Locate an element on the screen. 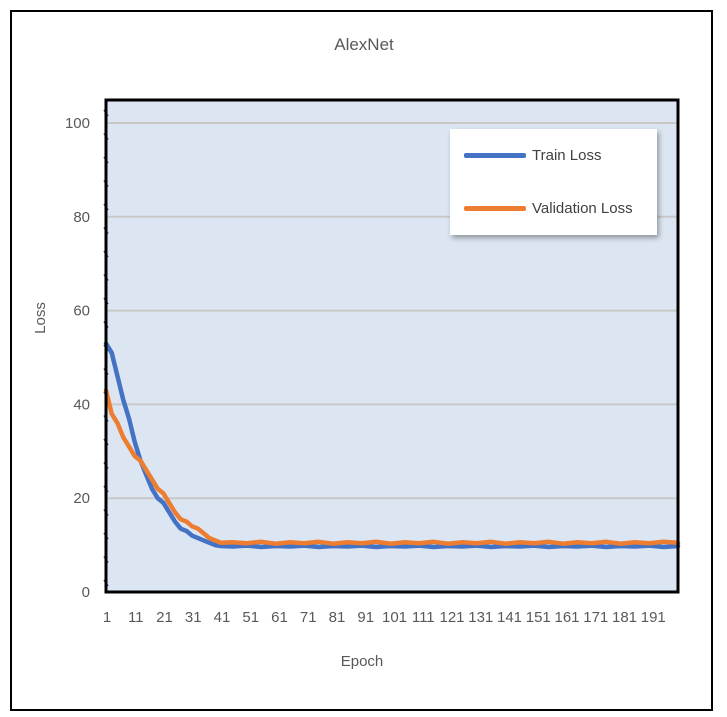 The height and width of the screenshot is (717, 727). x-tick-label: 101 is located at coordinates (394, 617).